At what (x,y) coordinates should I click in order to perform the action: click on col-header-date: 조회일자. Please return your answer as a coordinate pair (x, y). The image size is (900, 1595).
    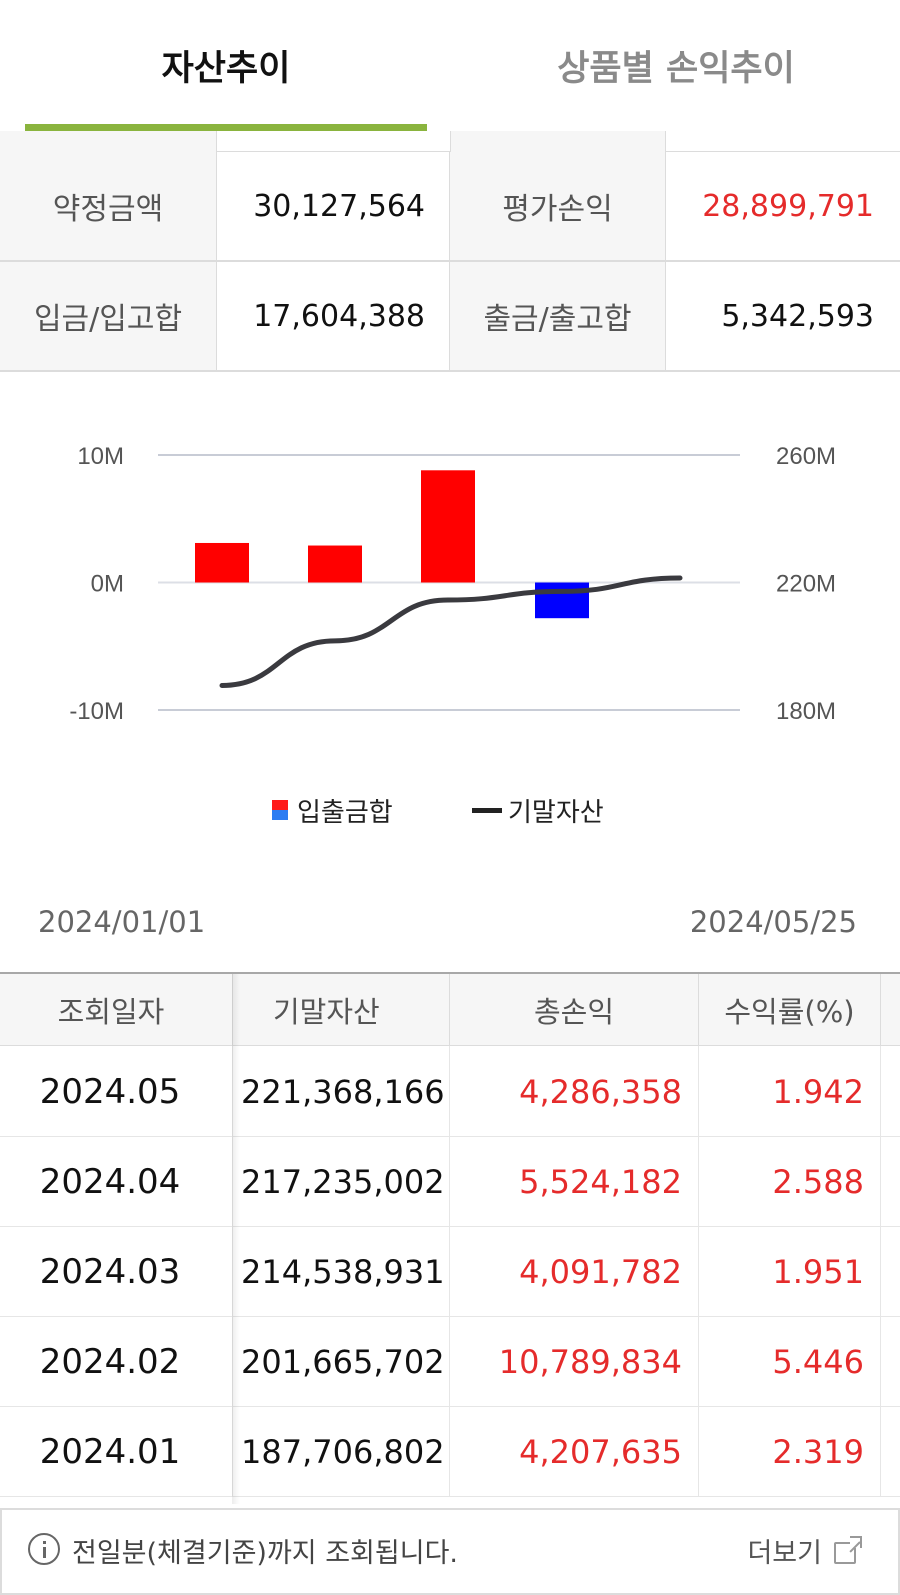
    Looking at the image, I should click on (111, 1012).